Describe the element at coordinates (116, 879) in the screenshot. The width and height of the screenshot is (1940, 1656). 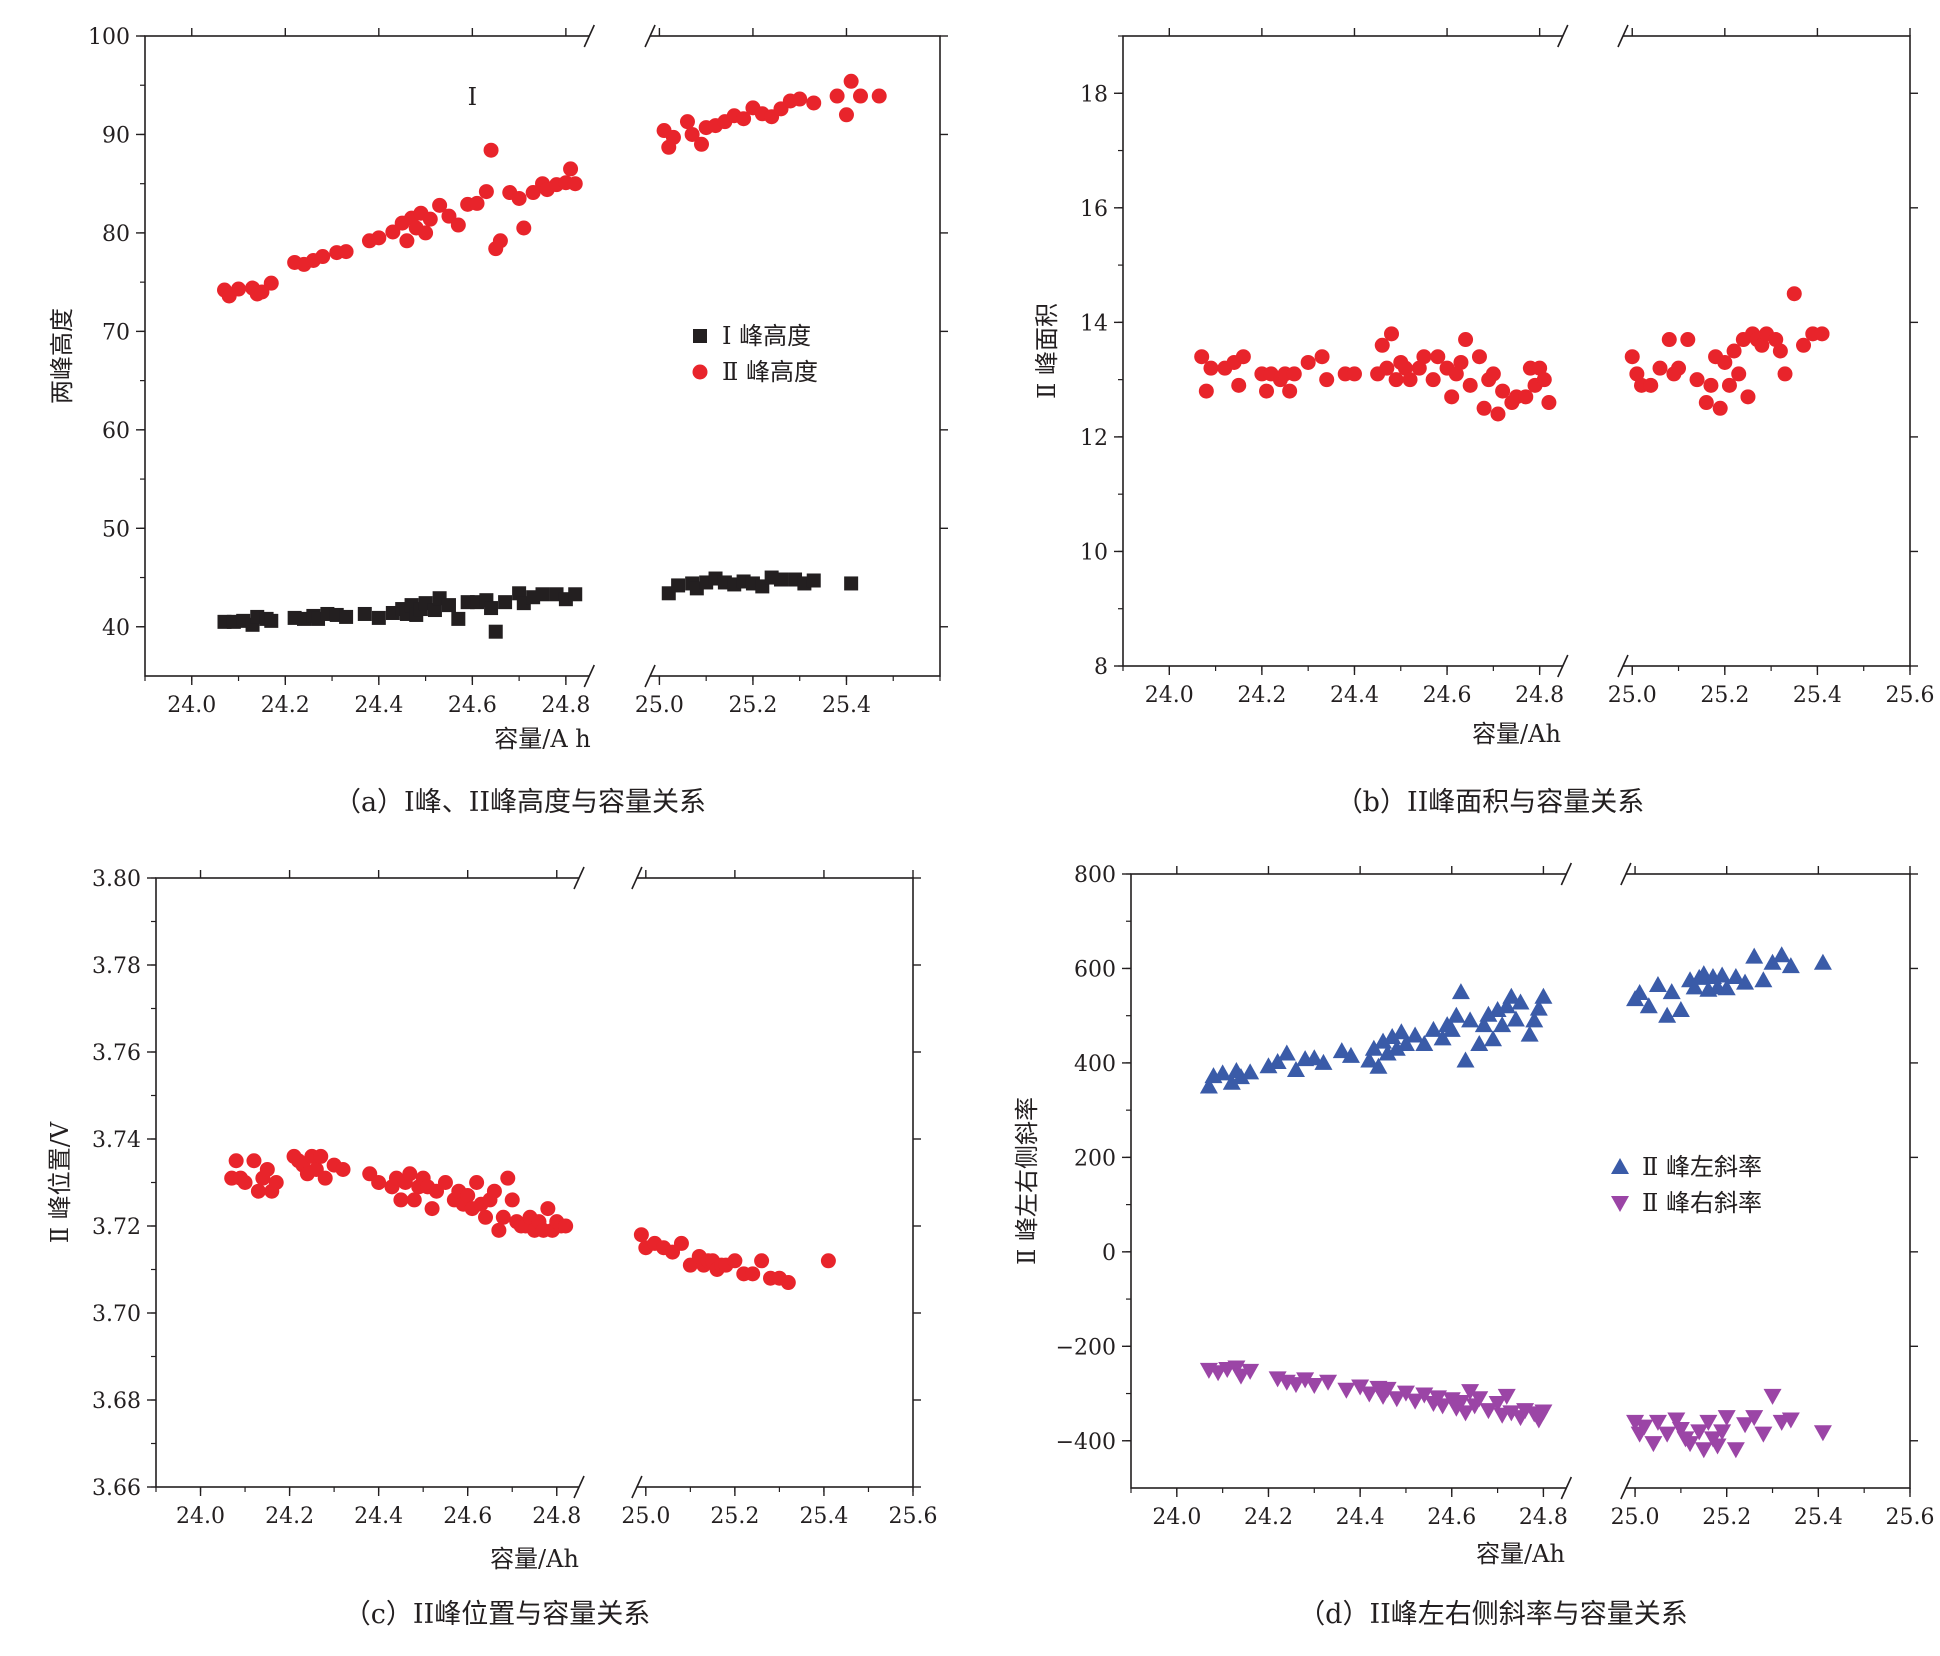
I see `panel-c-ytick-label: 3.80` at that location.